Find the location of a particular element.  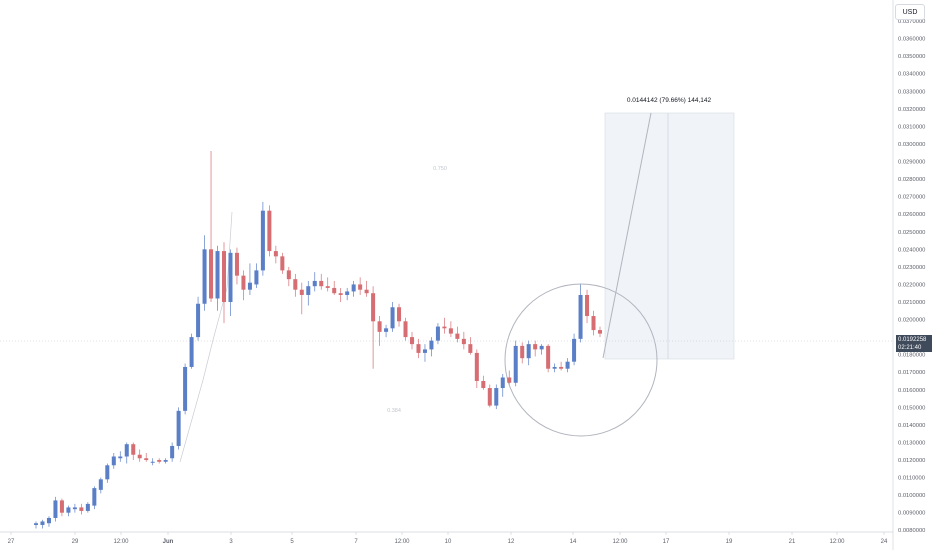

focus-circle is located at coordinates (581, 360).